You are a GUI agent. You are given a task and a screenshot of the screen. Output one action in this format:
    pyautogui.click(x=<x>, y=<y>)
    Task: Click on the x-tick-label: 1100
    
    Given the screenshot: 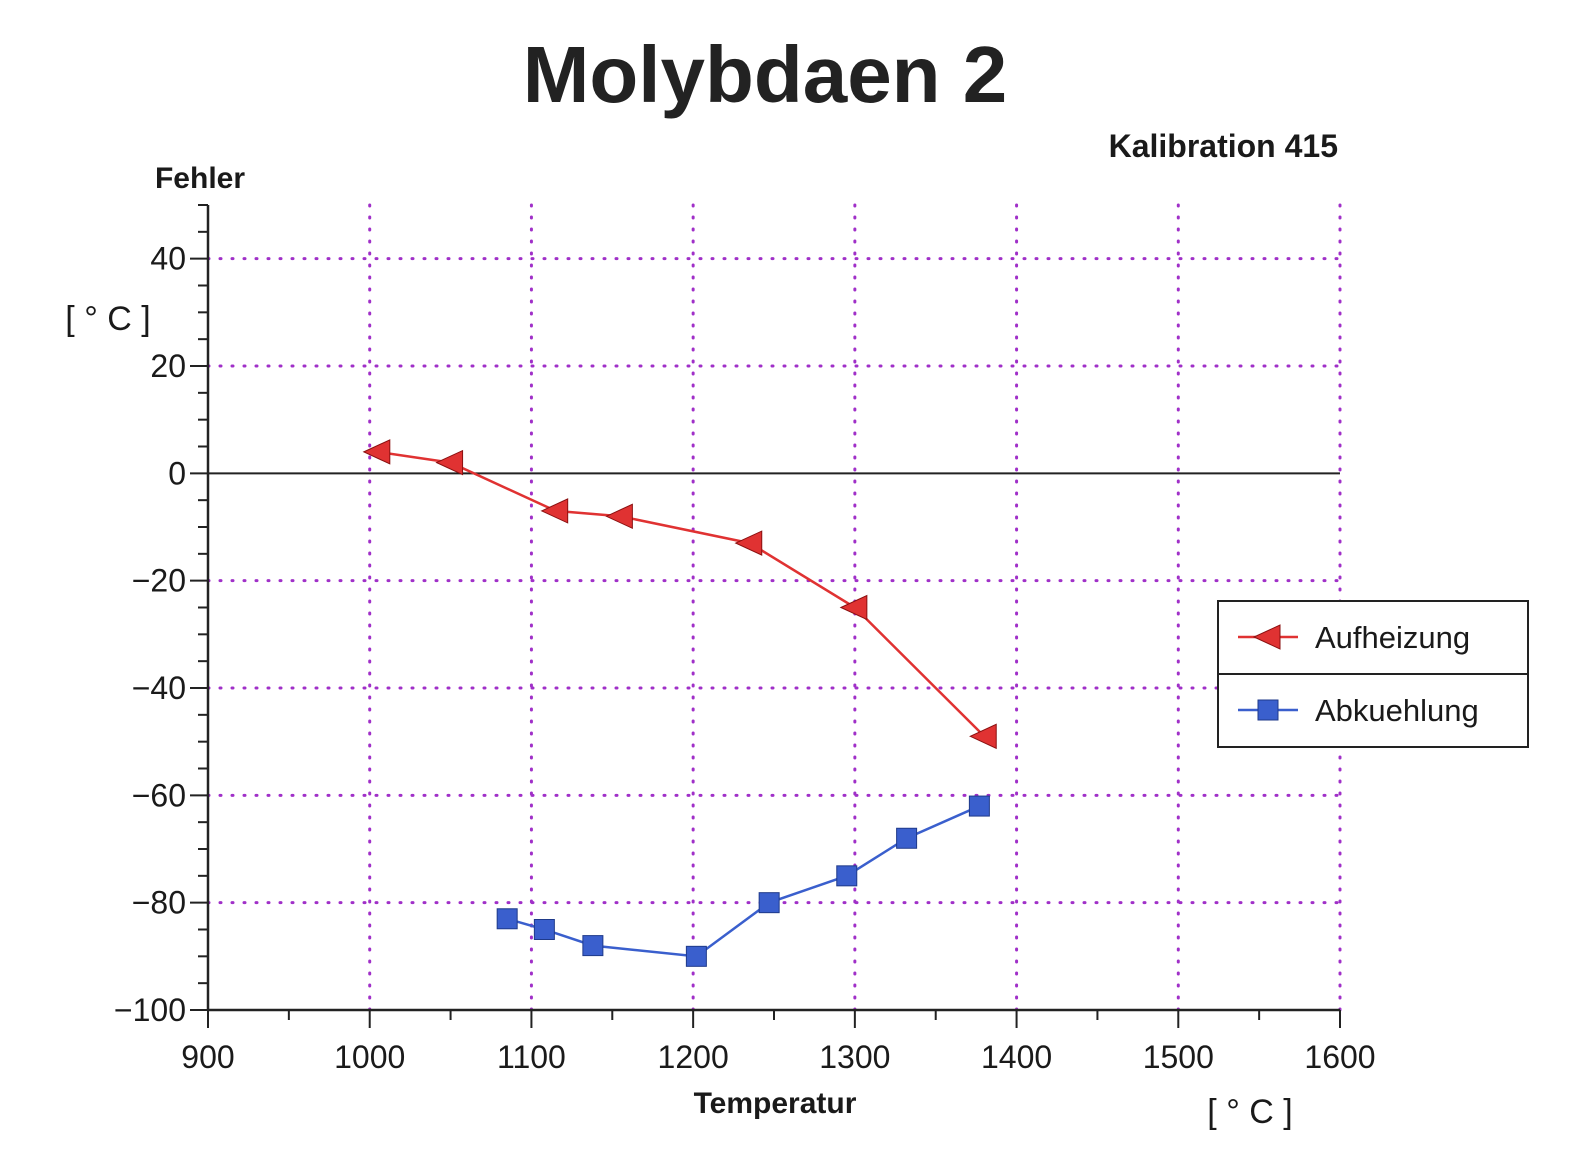 What is the action you would take?
    pyautogui.click(x=531, y=1057)
    